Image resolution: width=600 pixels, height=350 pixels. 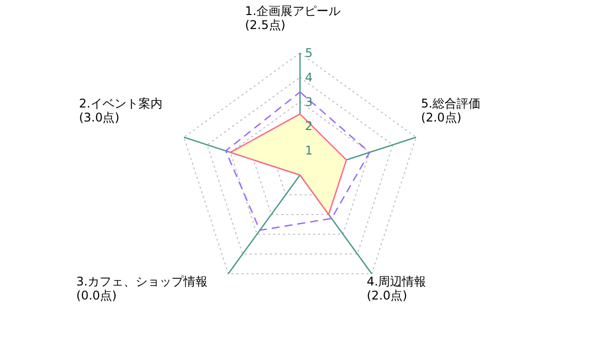 I want to click on y-tick-label: 4, so click(x=309, y=77).